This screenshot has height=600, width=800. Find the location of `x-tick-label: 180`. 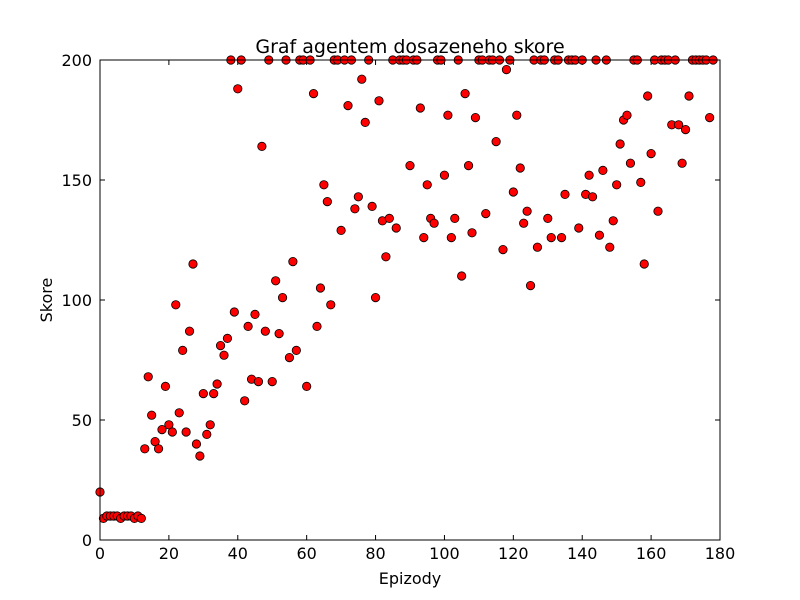

x-tick-label: 180 is located at coordinates (720, 553).